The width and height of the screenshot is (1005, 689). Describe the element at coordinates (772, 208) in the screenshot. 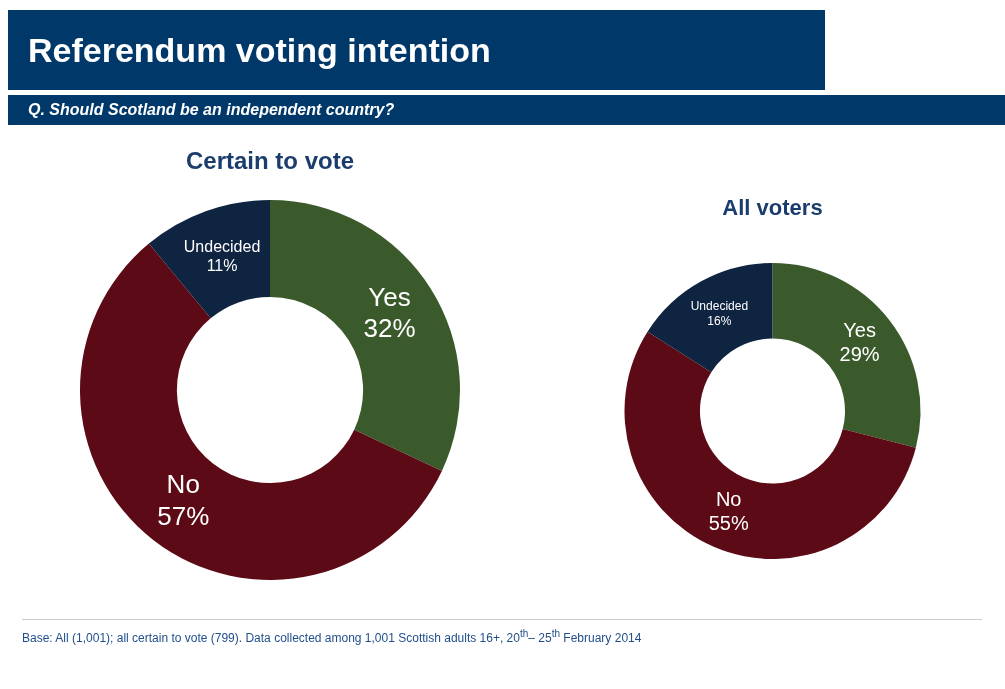

I see `chart-title: All voters` at that location.